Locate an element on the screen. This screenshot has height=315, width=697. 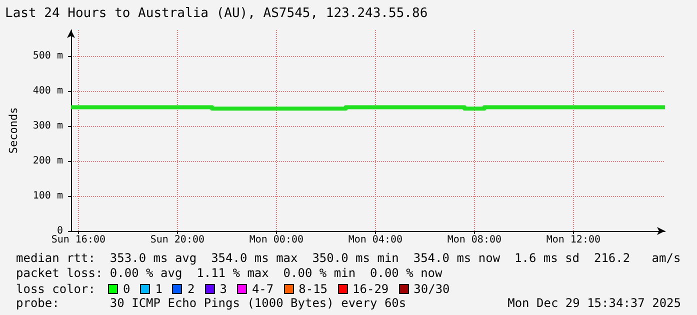
x-tick-label: Mon 08:00 is located at coordinates (474, 240).